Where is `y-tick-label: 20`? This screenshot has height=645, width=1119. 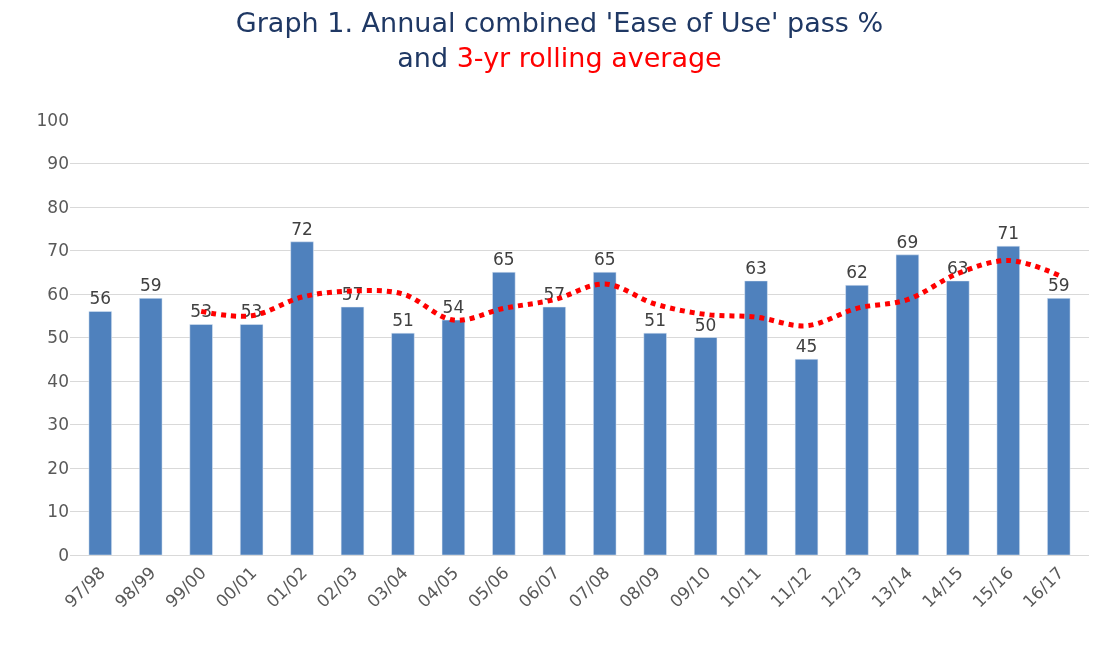 y-tick-label: 20 is located at coordinates (58, 467).